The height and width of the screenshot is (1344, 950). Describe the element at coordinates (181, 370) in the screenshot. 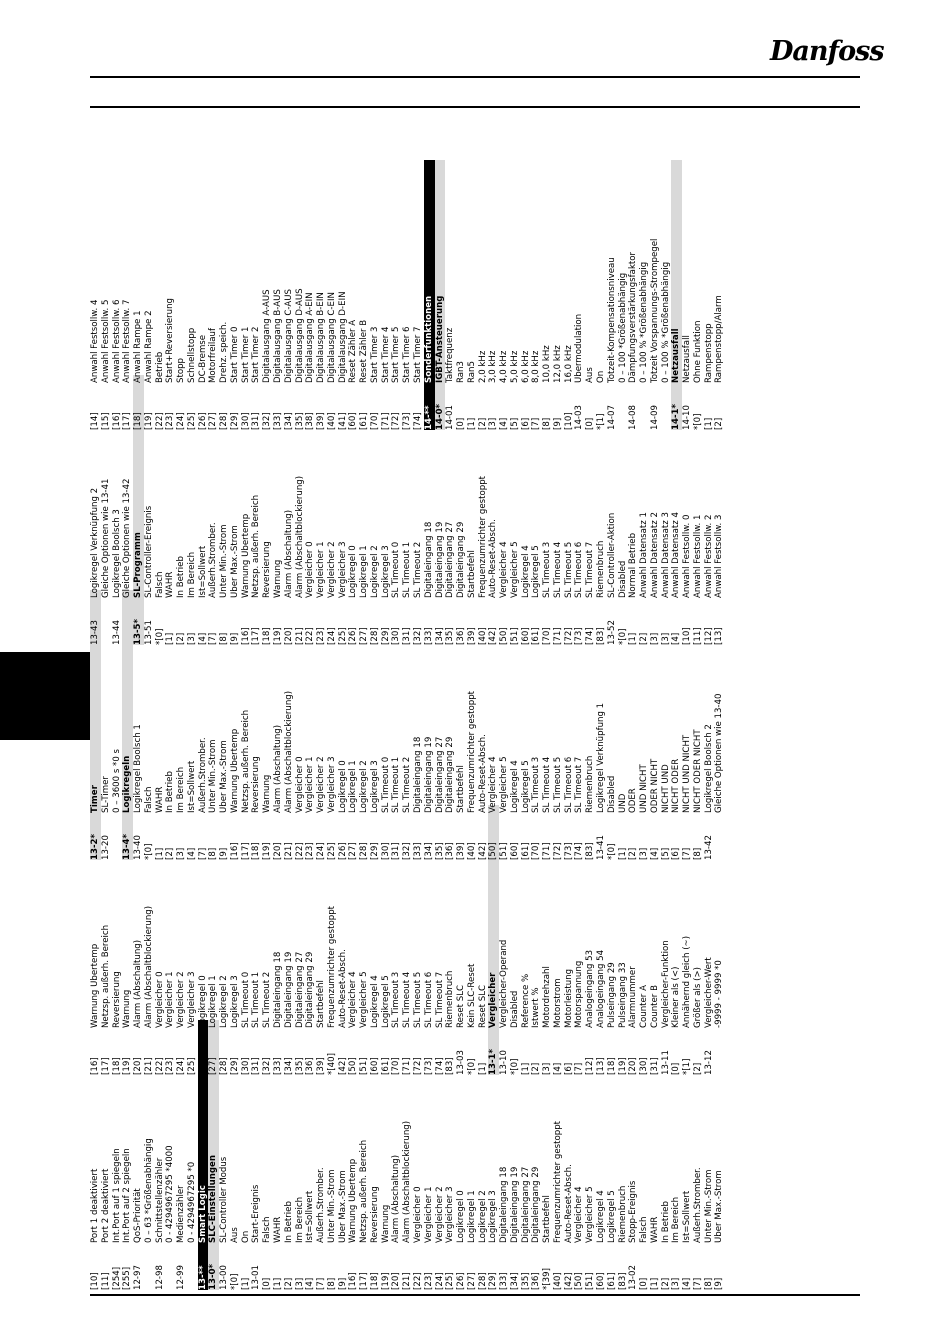

I see `parameter-text: Stopp` at that location.